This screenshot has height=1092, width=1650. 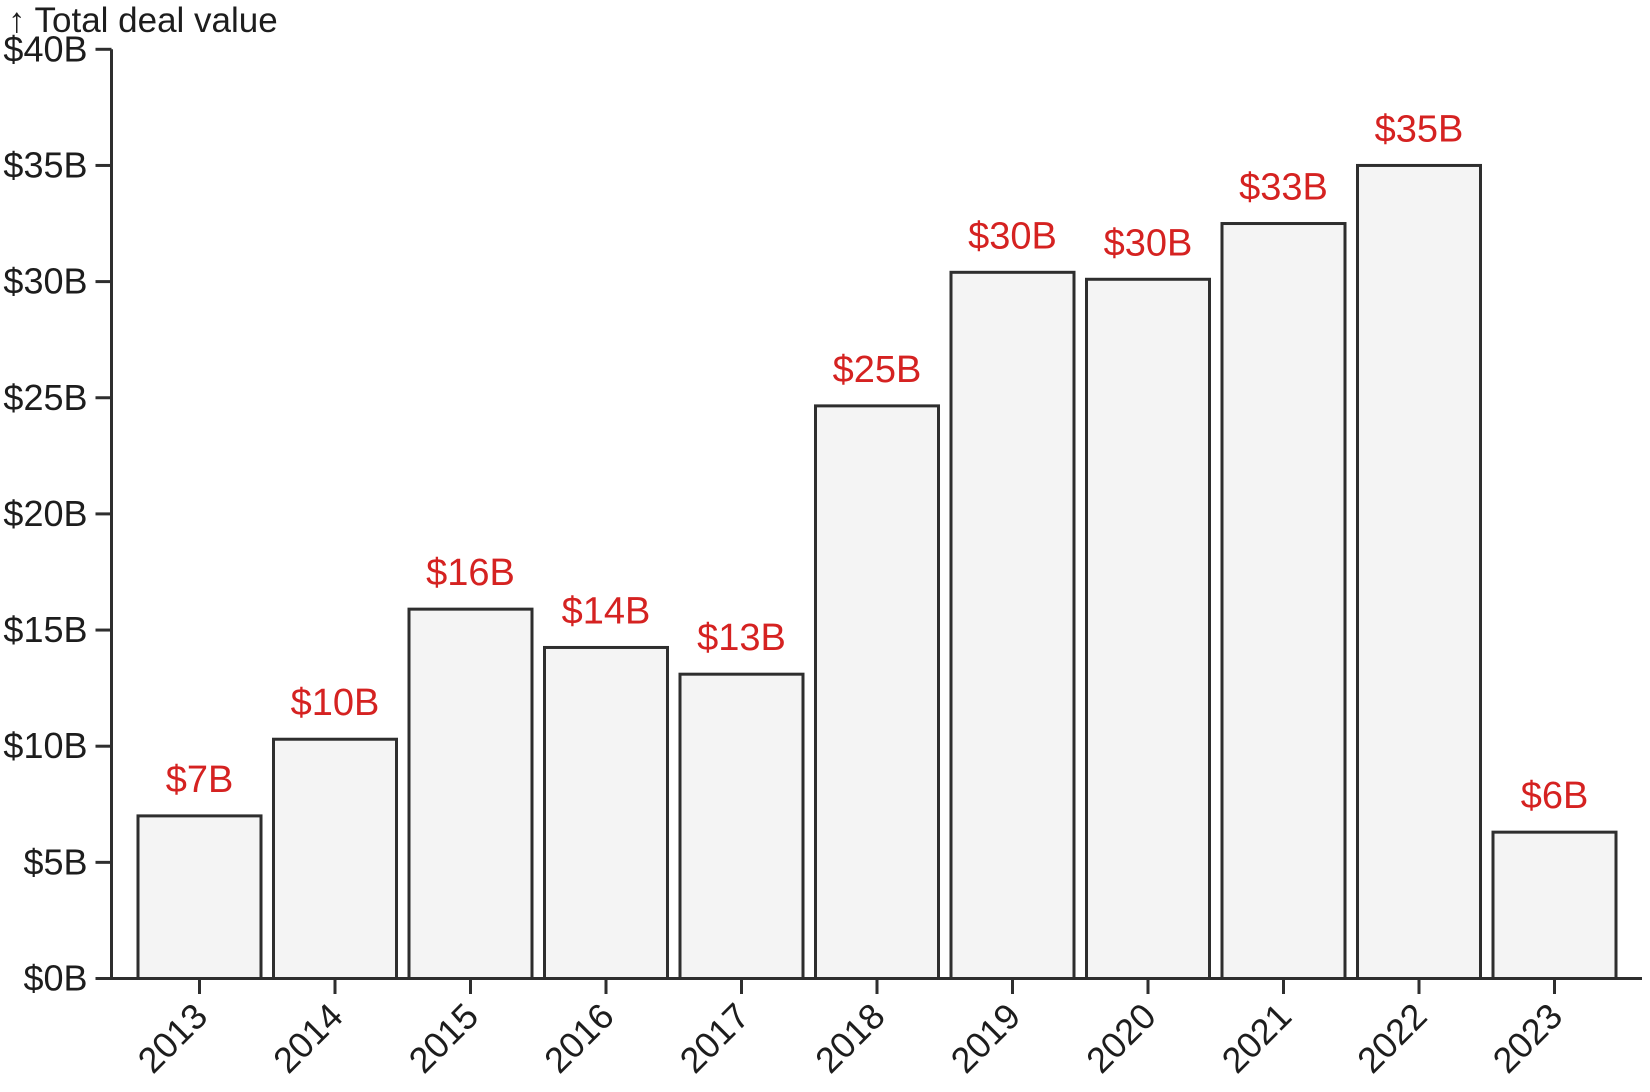 What do you see at coordinates (1148, 629) in the screenshot?
I see `bar-2020` at bounding box center [1148, 629].